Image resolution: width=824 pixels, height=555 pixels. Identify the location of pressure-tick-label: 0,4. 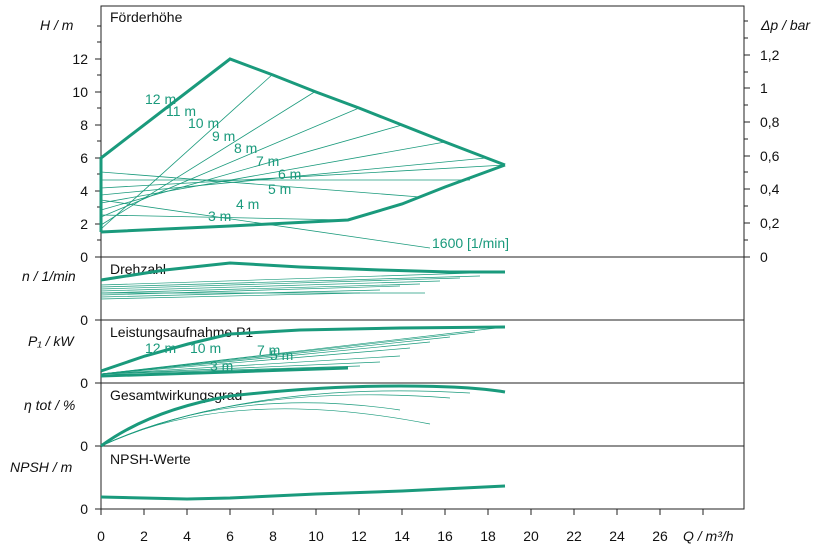
(770, 189).